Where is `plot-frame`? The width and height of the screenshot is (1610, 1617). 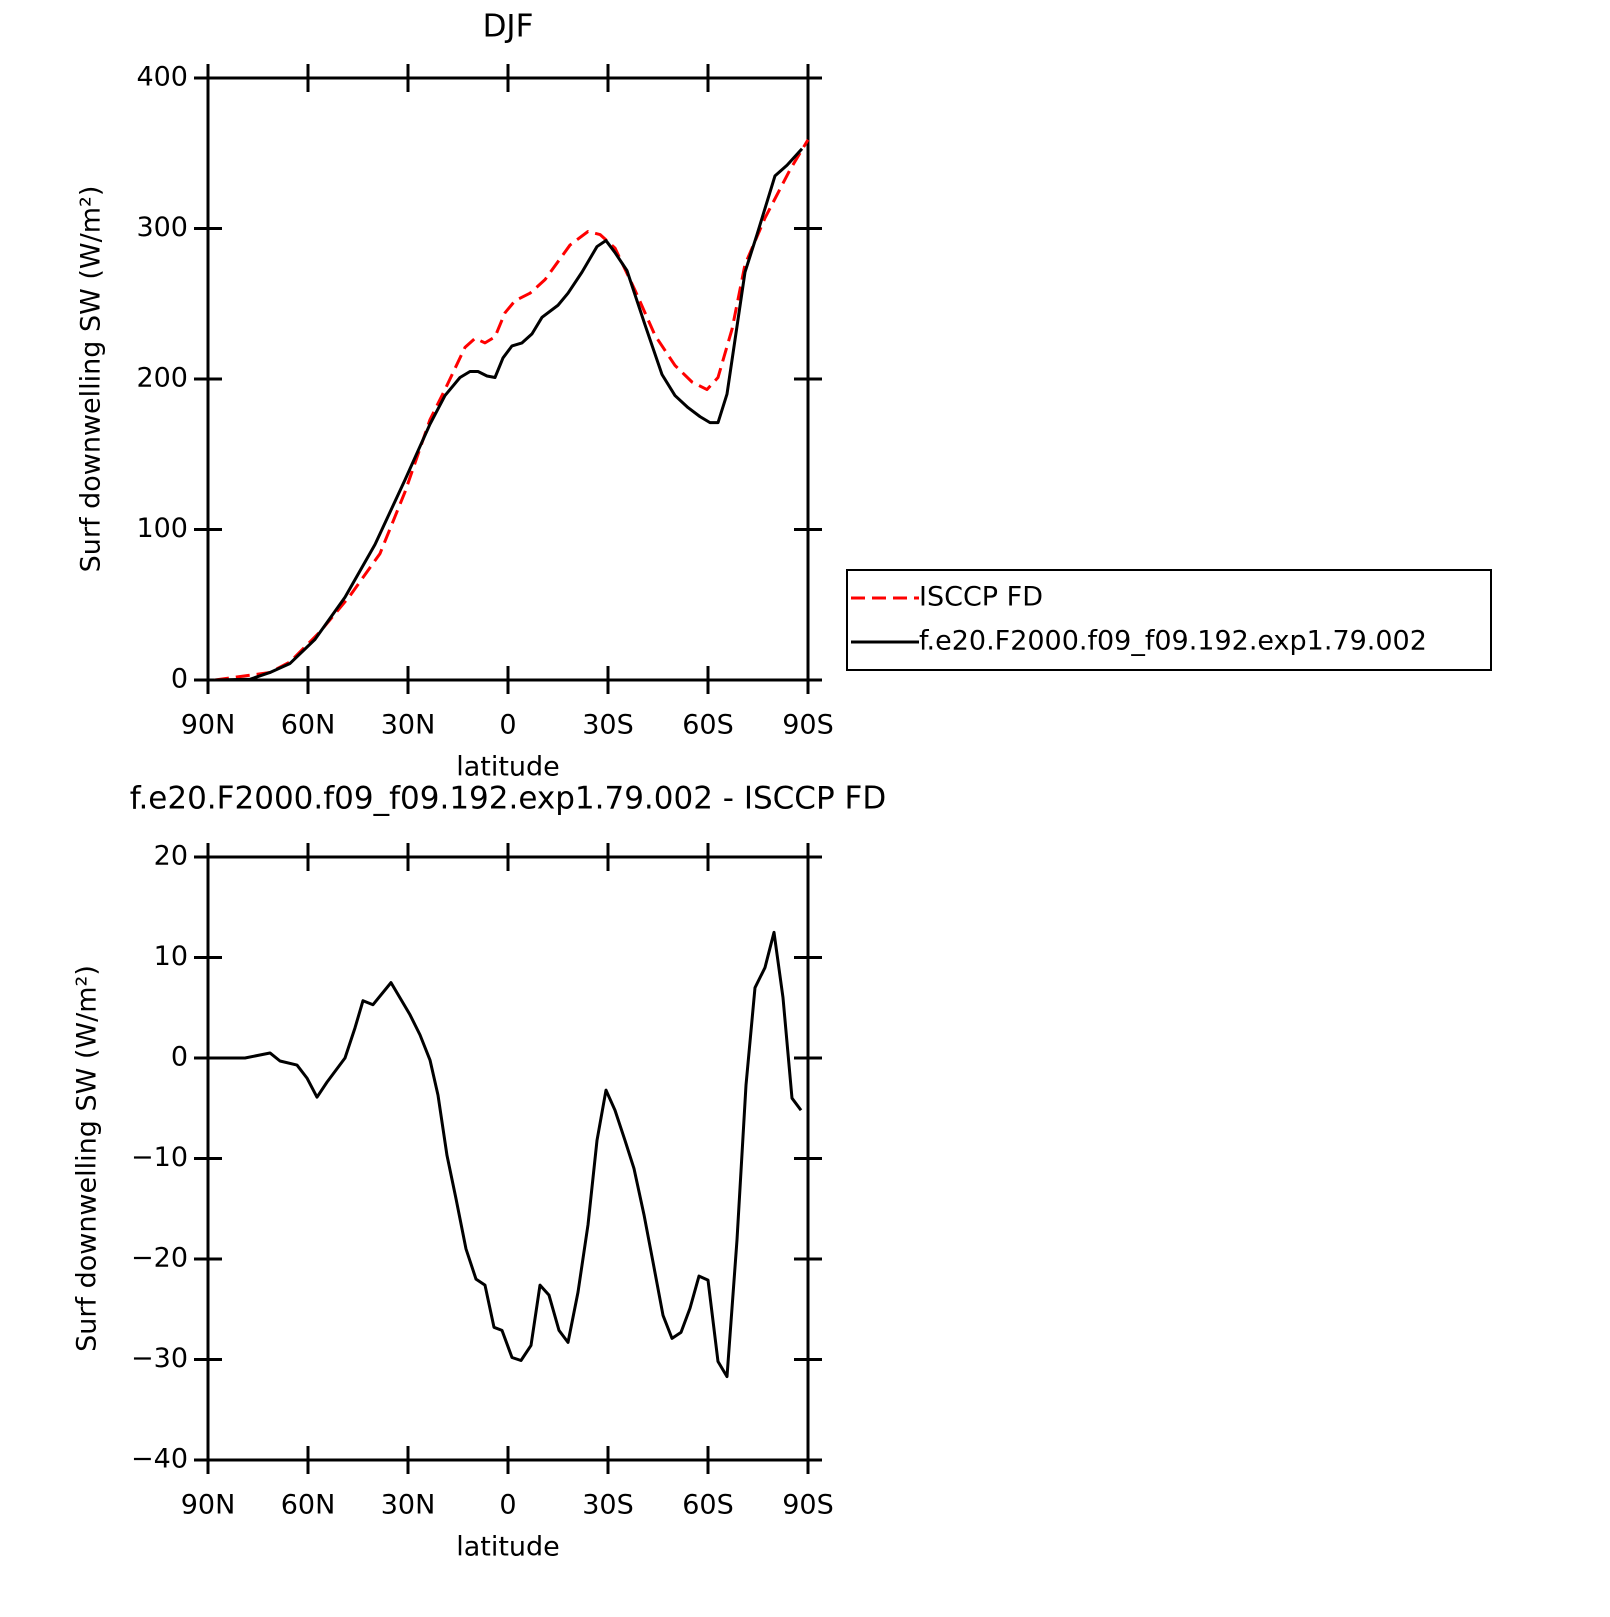
plot-frame is located at coordinates (508, 1158).